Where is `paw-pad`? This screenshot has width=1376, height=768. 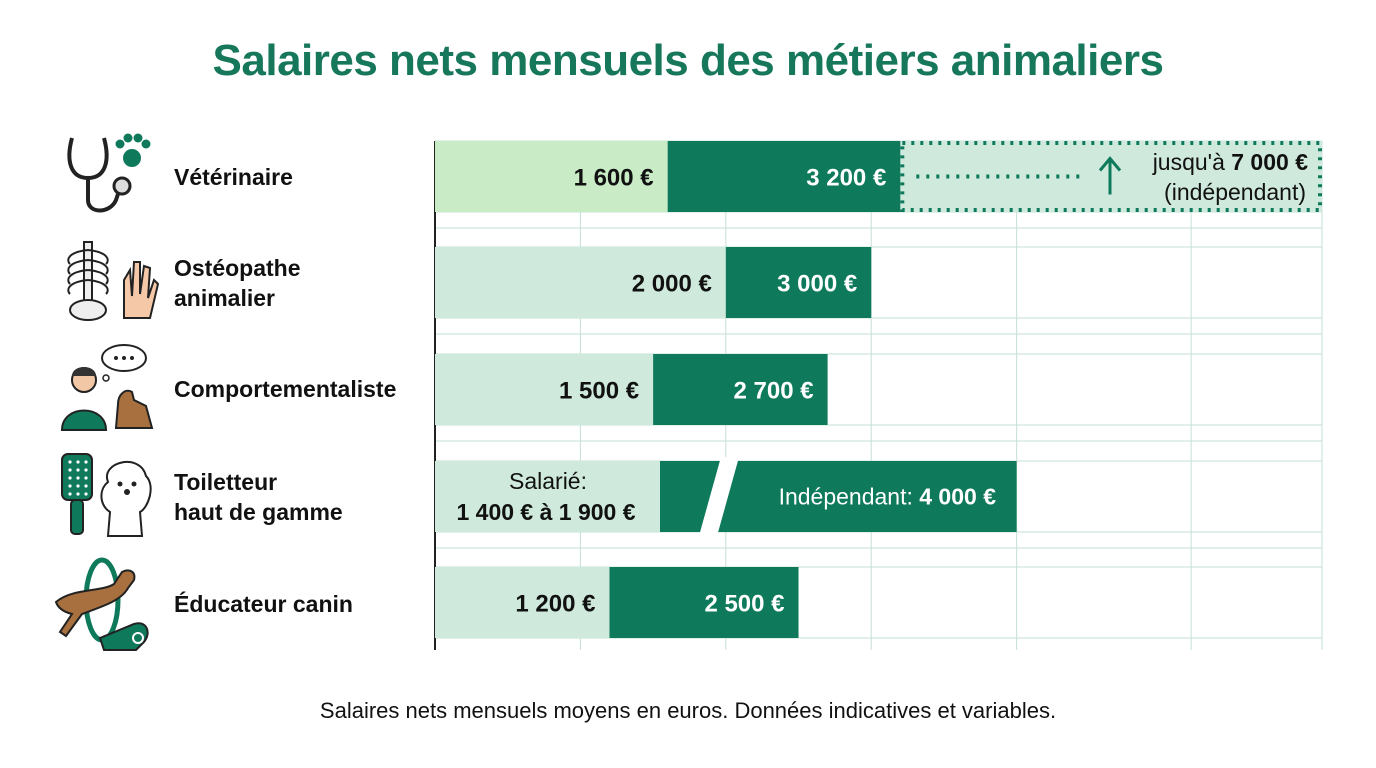 paw-pad is located at coordinates (132, 158).